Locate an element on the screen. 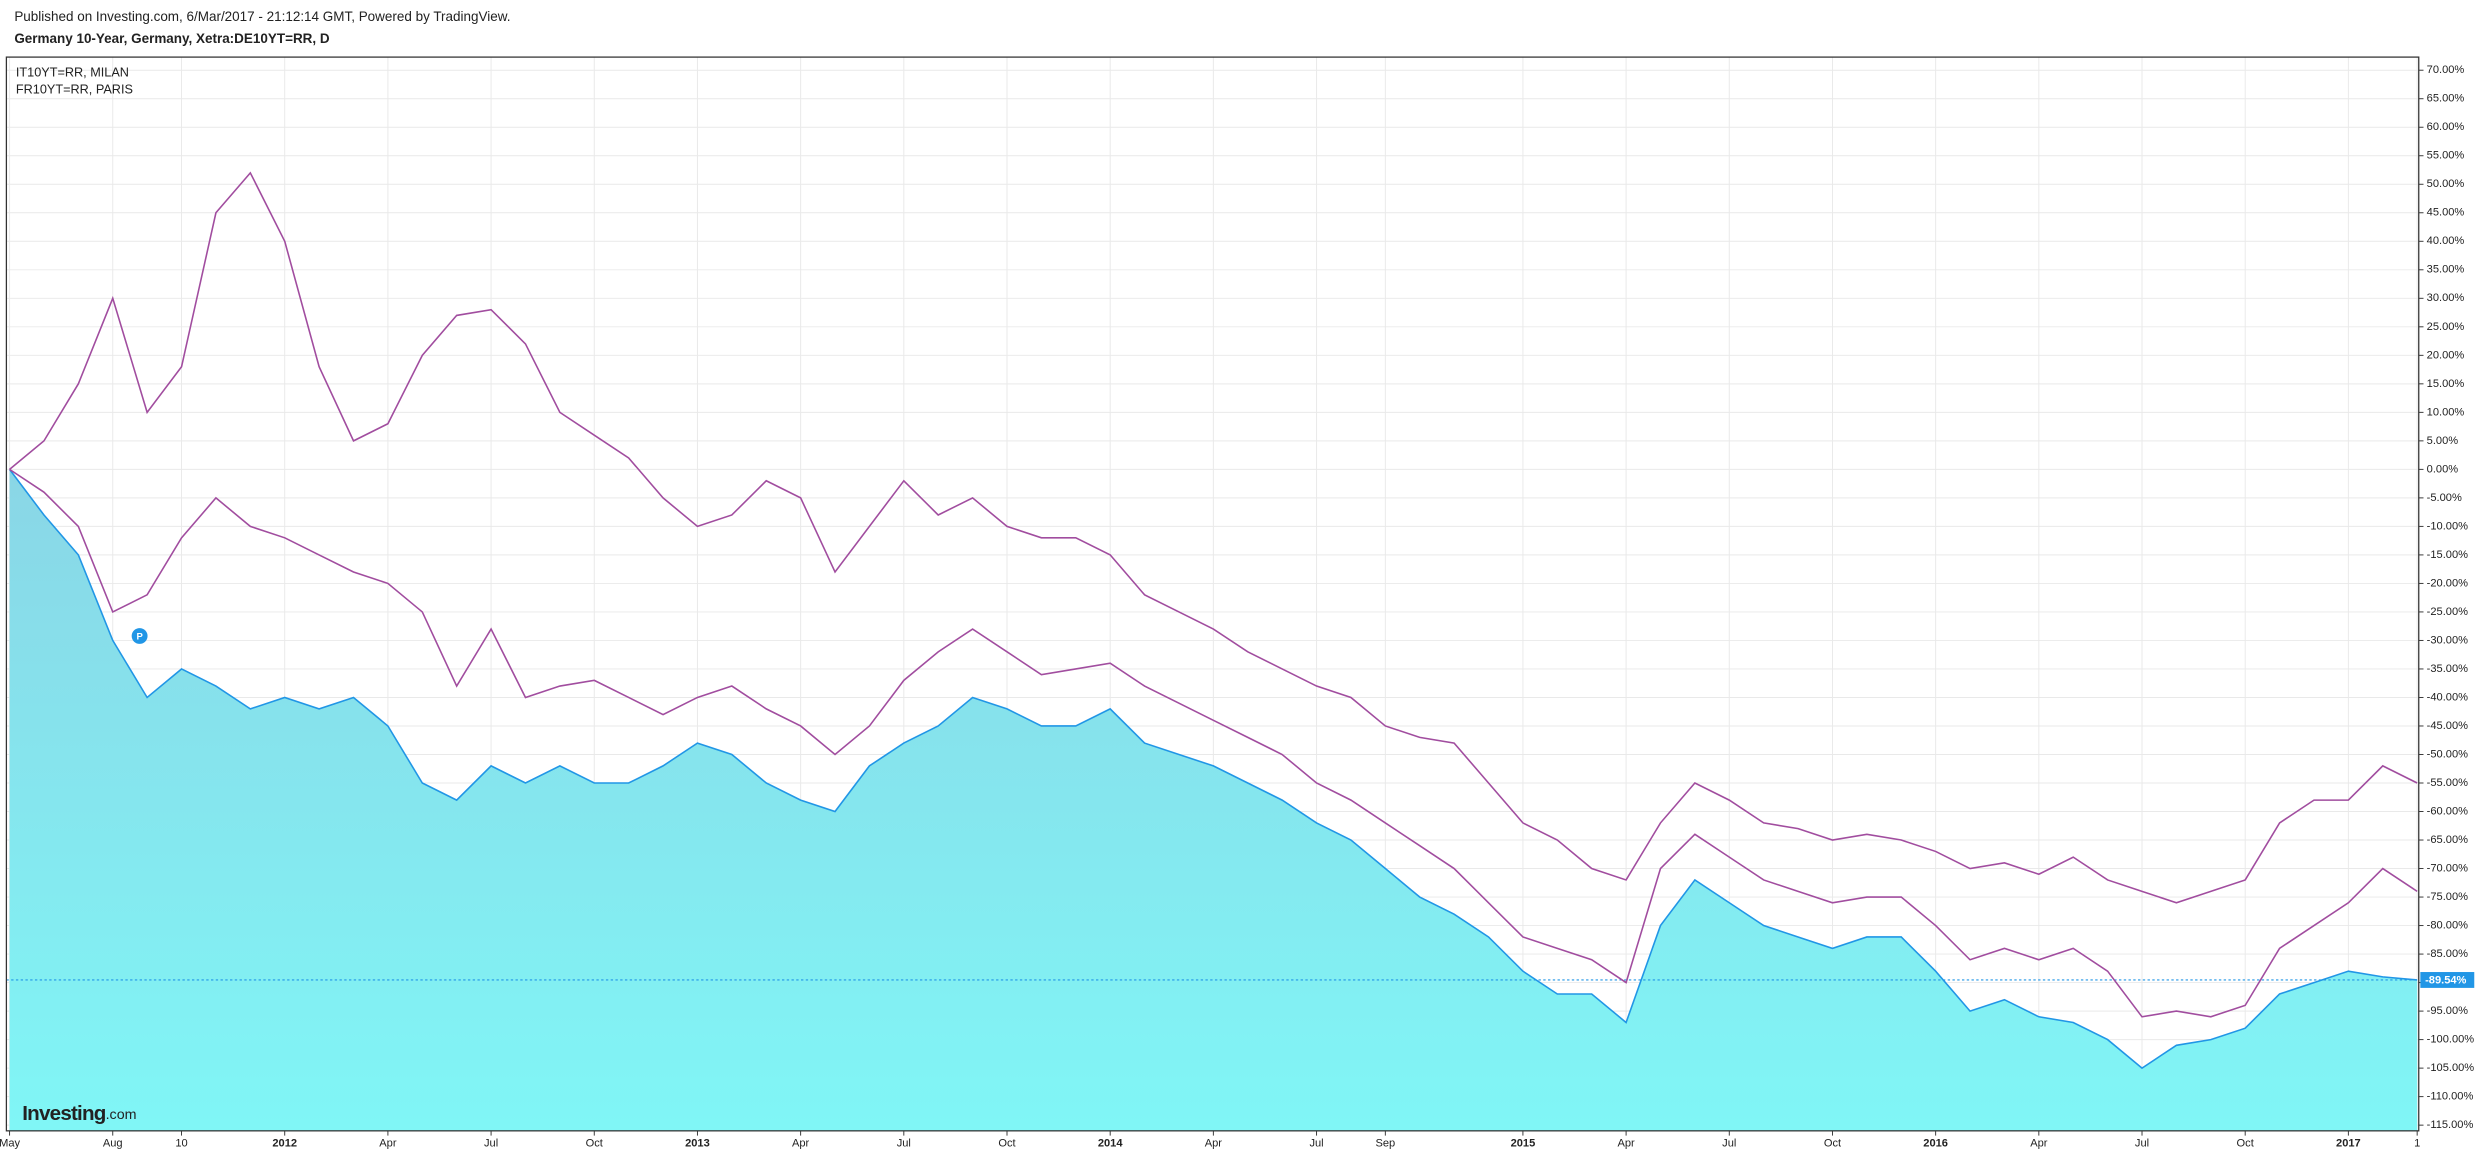  y-tick-label: -85.00% is located at coordinates (2447, 954).